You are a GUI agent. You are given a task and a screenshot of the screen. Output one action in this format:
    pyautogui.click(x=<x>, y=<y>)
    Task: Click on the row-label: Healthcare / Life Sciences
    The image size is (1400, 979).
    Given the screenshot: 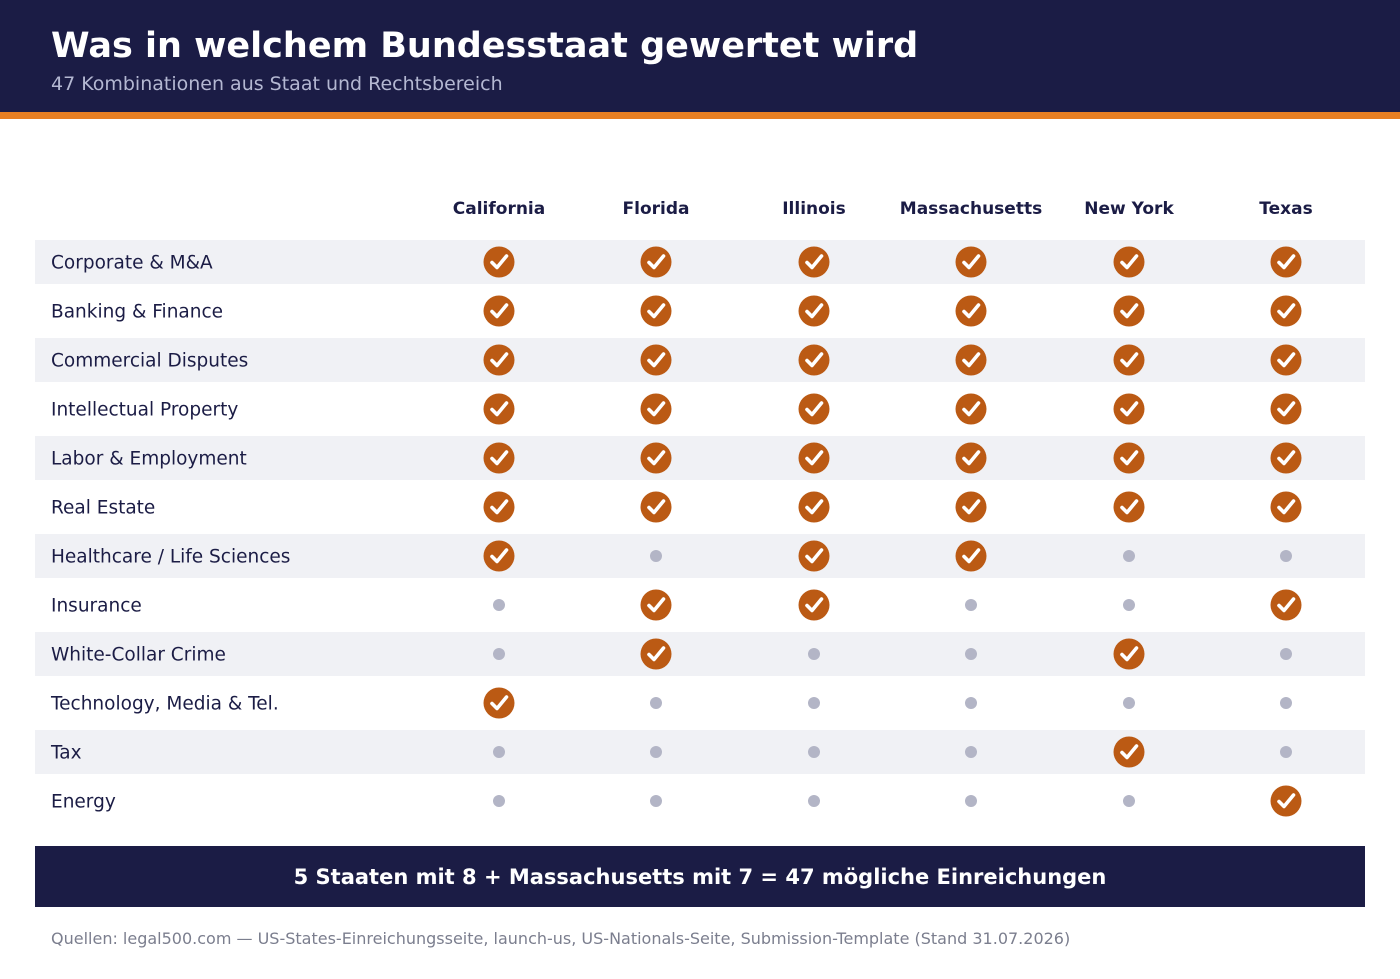 What is the action you would take?
    pyautogui.click(x=170, y=557)
    